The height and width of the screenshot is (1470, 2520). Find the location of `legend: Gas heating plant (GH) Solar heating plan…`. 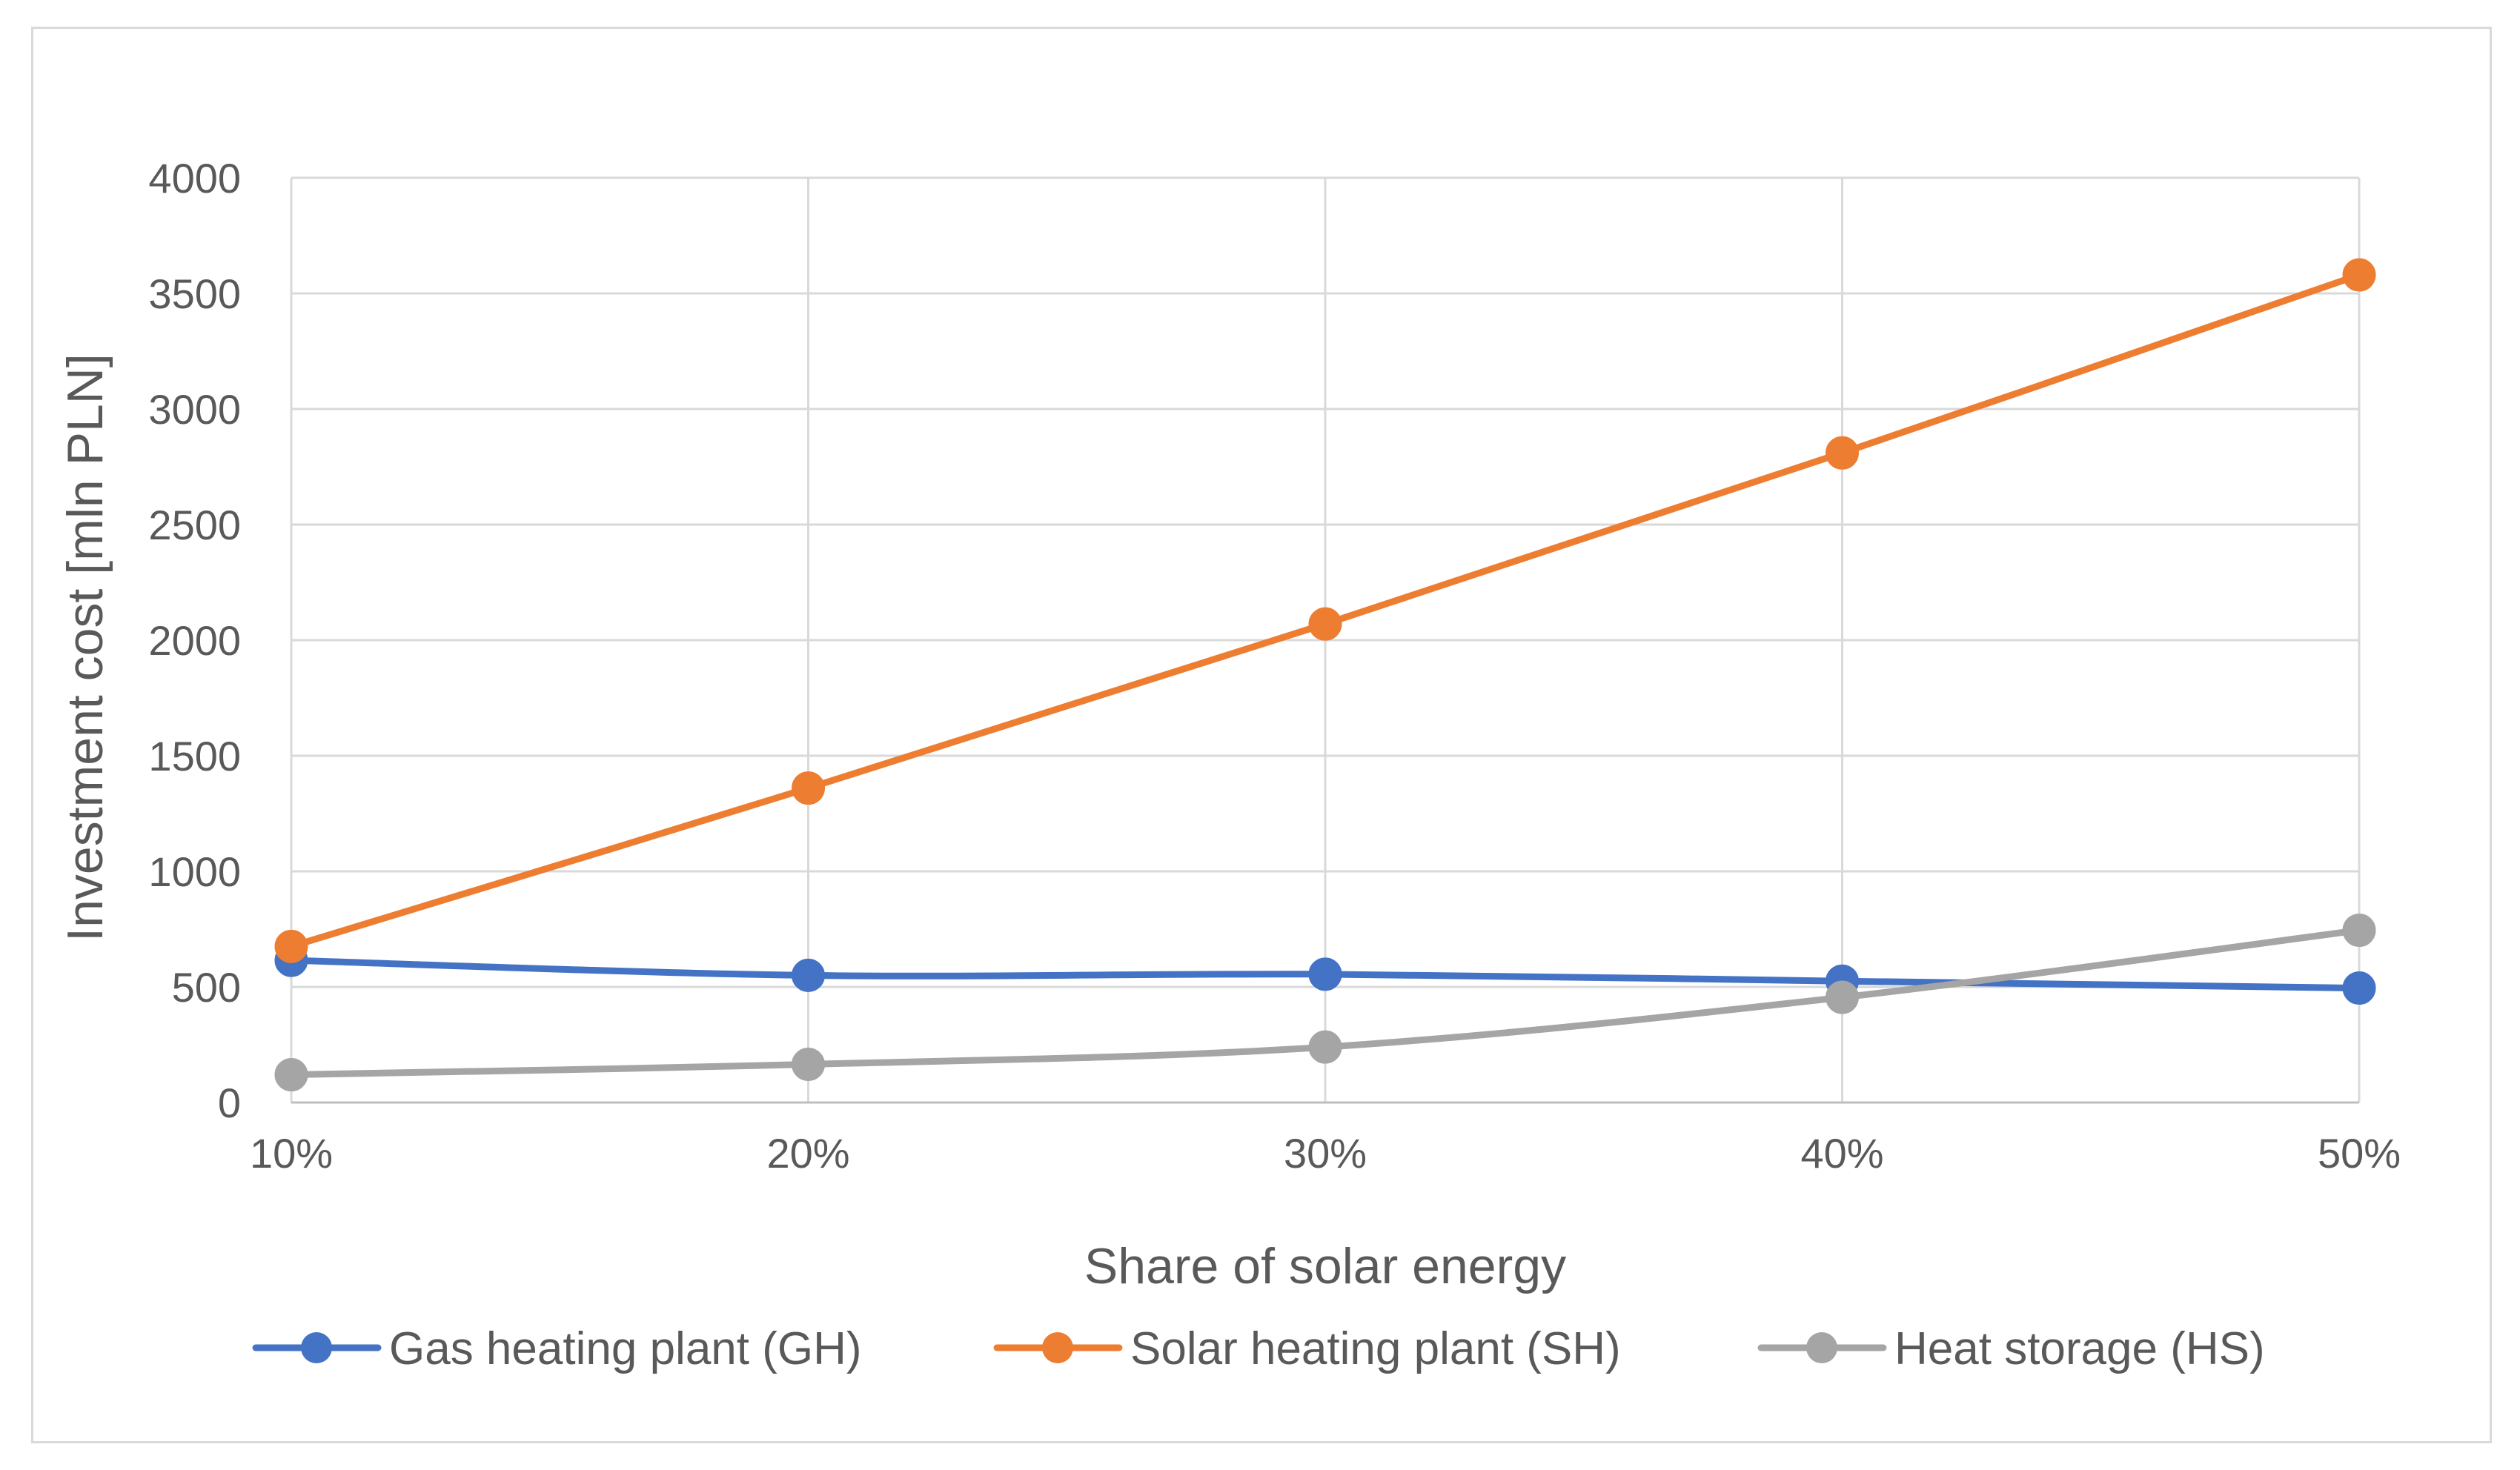

legend: Gas heating plant (GH) Solar heating plan… is located at coordinates (1259, 1348).